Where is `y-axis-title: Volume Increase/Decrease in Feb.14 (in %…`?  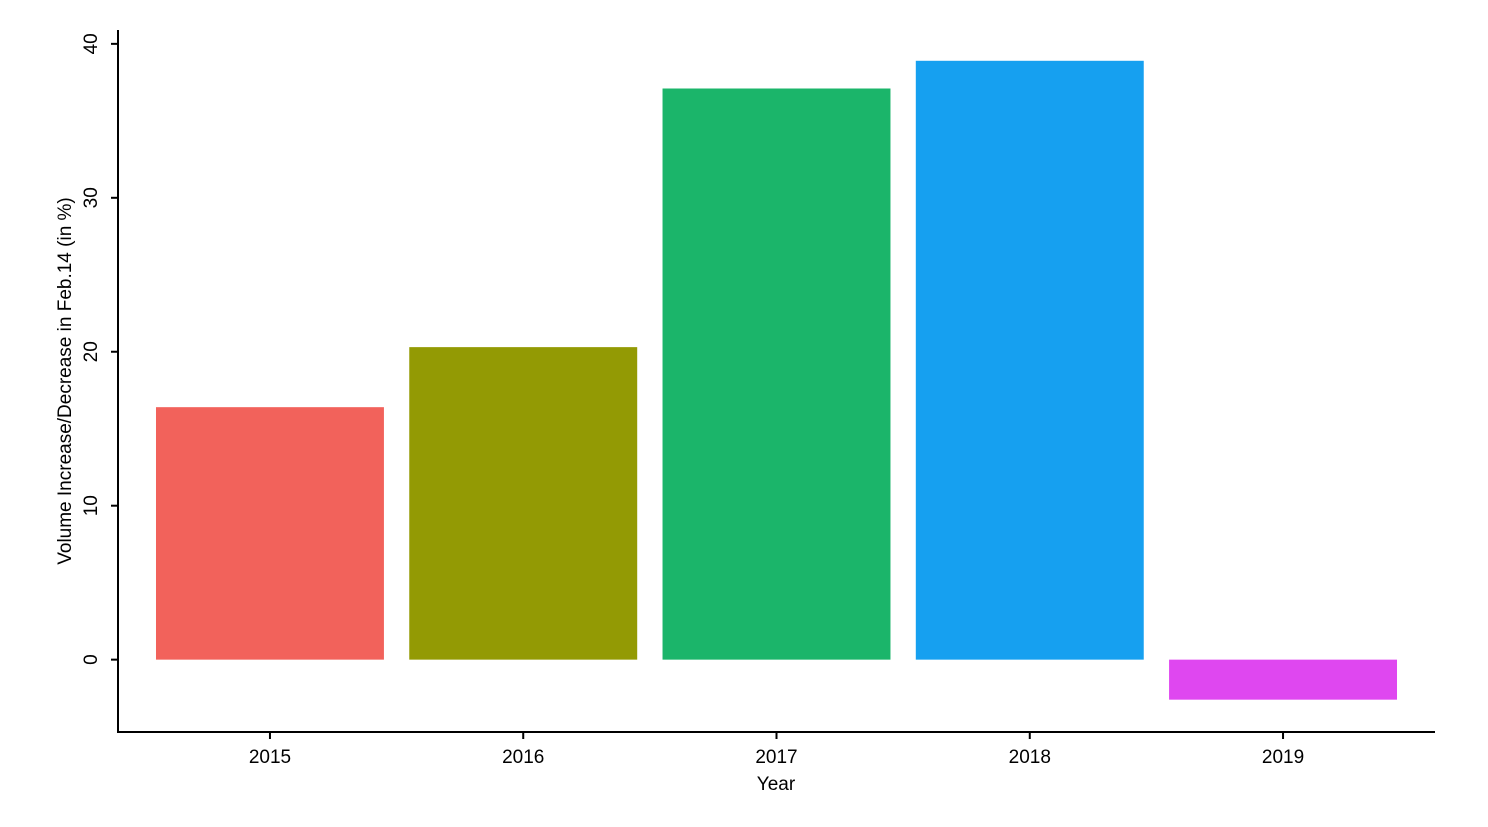
y-axis-title: Volume Increase/Decrease in Feb.14 (in %… is located at coordinates (65, 381).